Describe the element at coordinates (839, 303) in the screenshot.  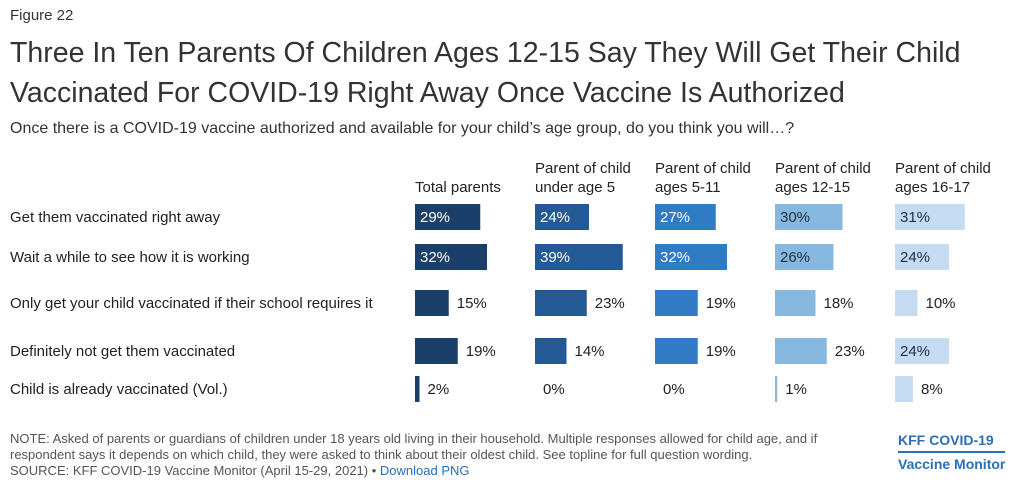
I see `data-label: 18%` at that location.